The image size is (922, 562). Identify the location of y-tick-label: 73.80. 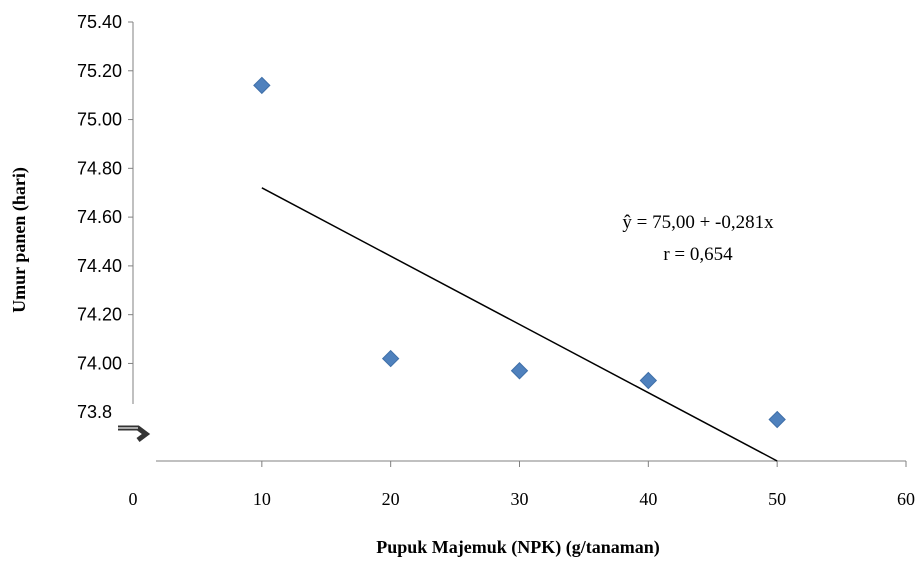
(99, 412).